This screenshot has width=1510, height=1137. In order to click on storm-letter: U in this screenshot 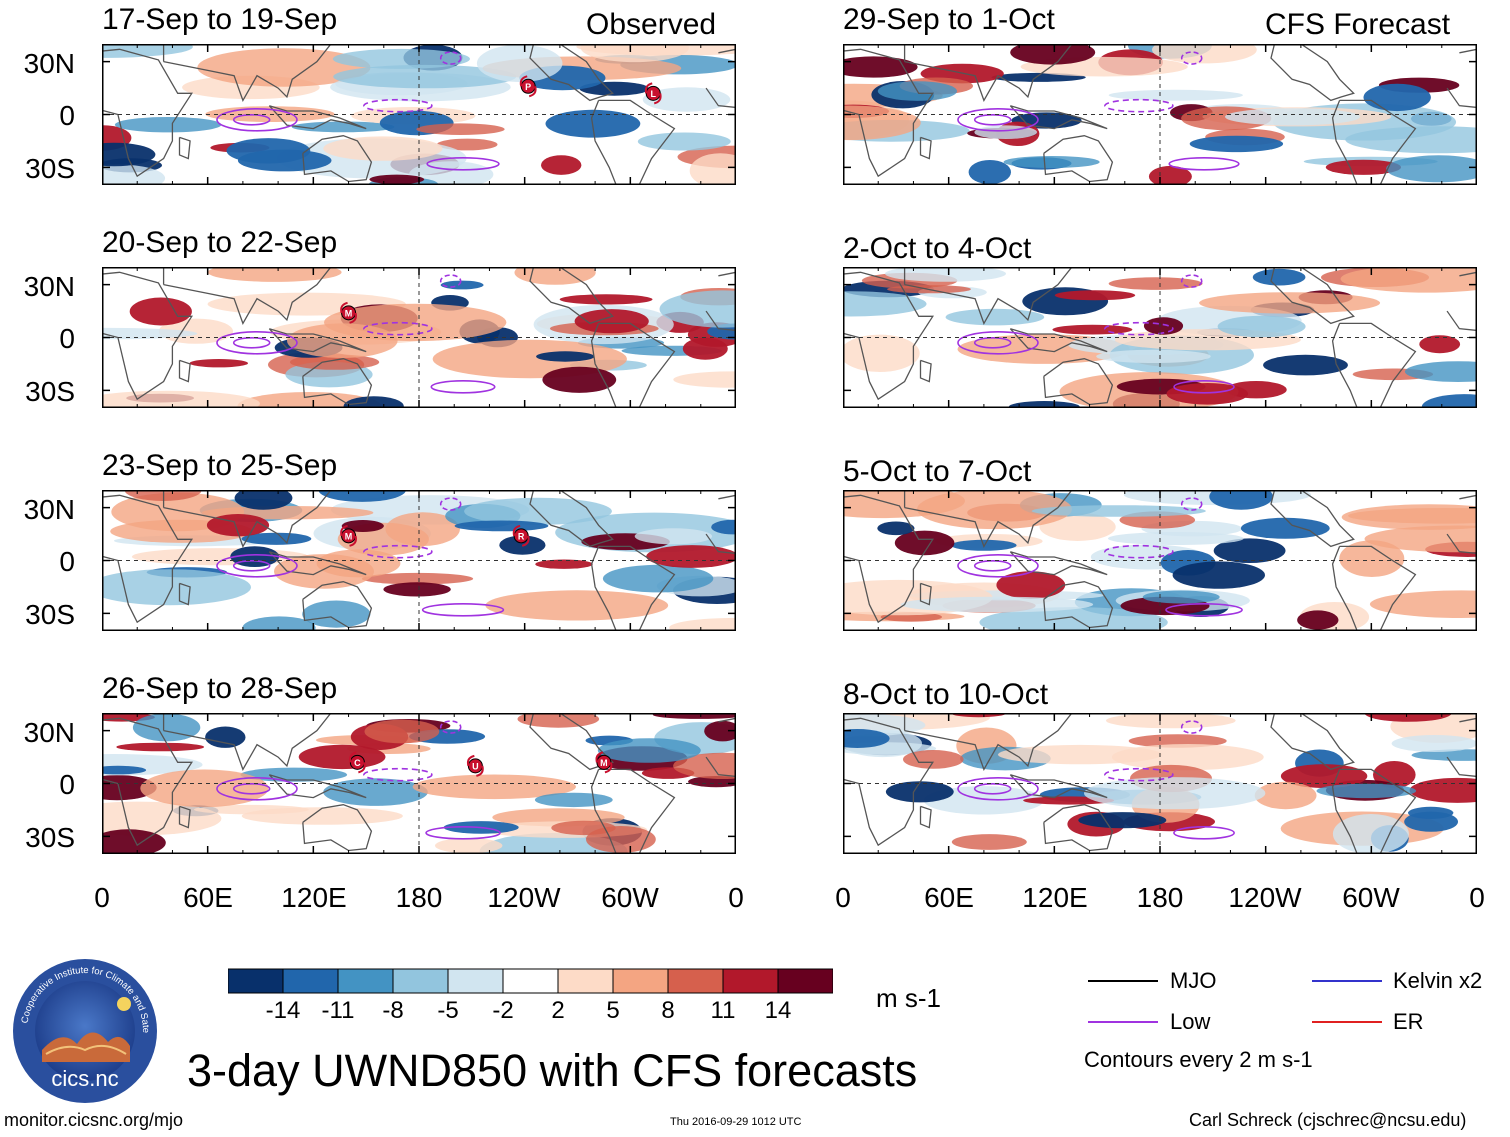, I will do `click(475, 766)`.